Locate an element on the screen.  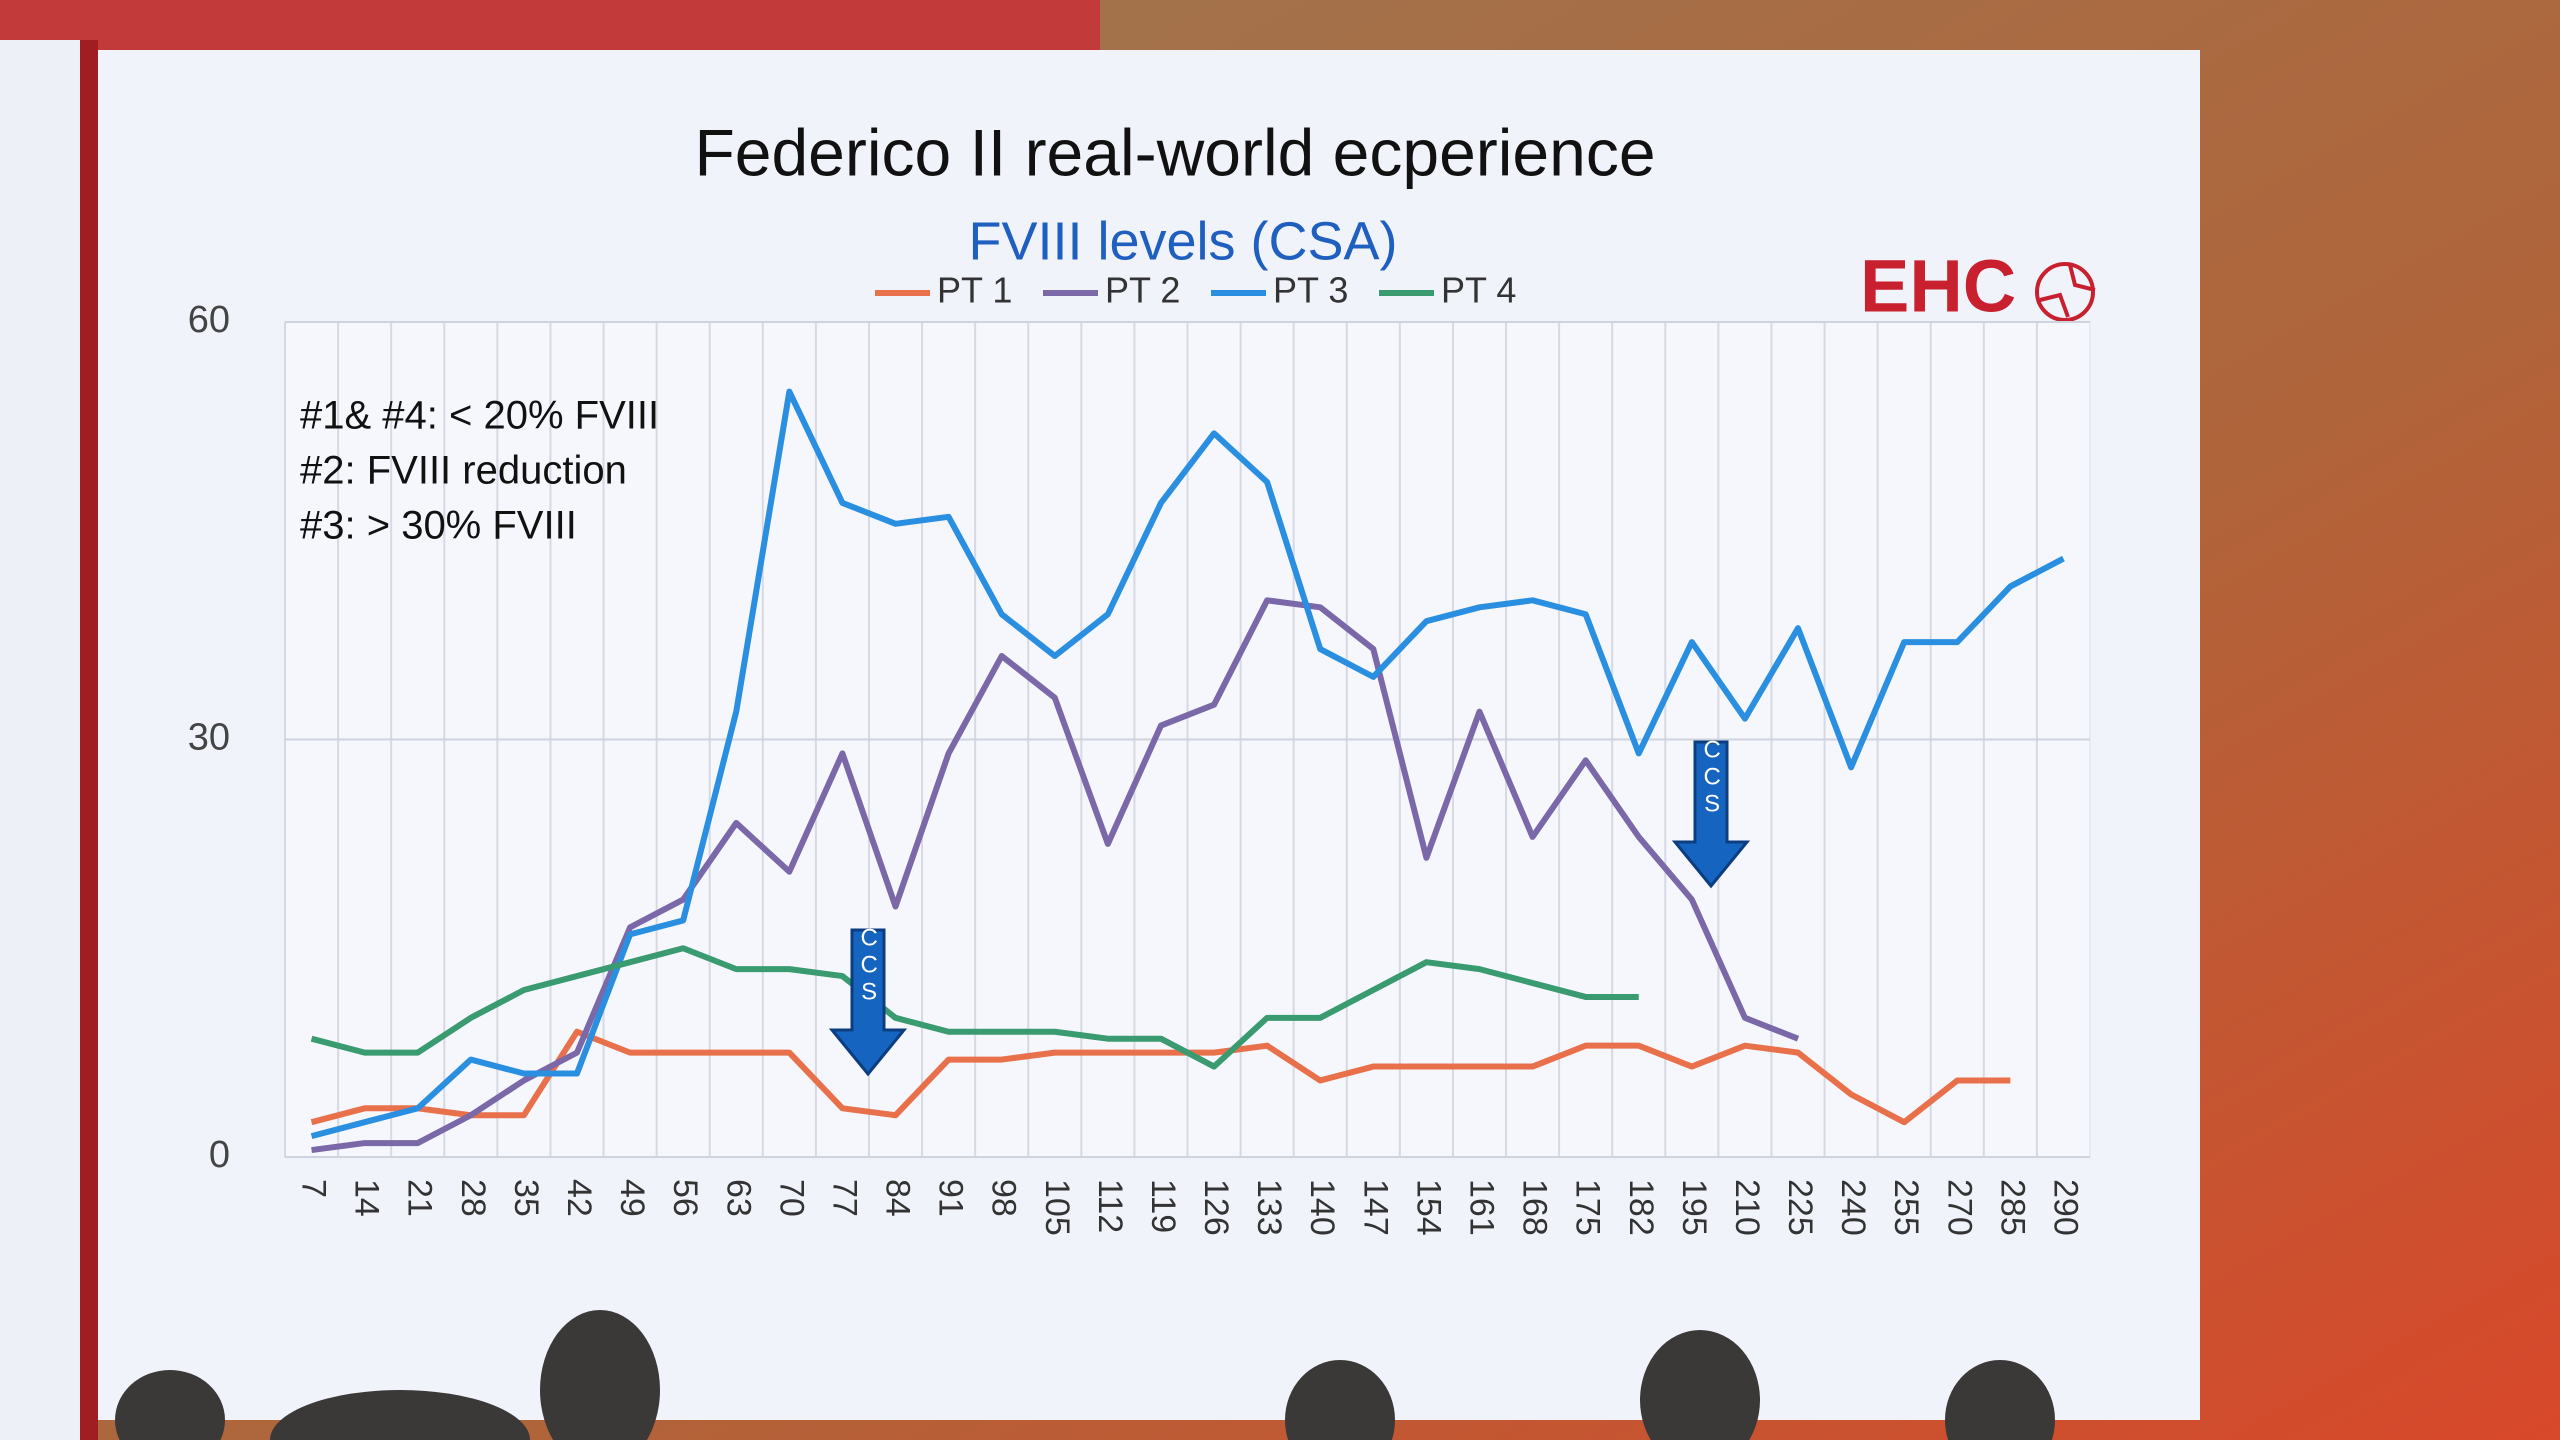
x-tick-label: 285 is located at coordinates (2012, 1207).